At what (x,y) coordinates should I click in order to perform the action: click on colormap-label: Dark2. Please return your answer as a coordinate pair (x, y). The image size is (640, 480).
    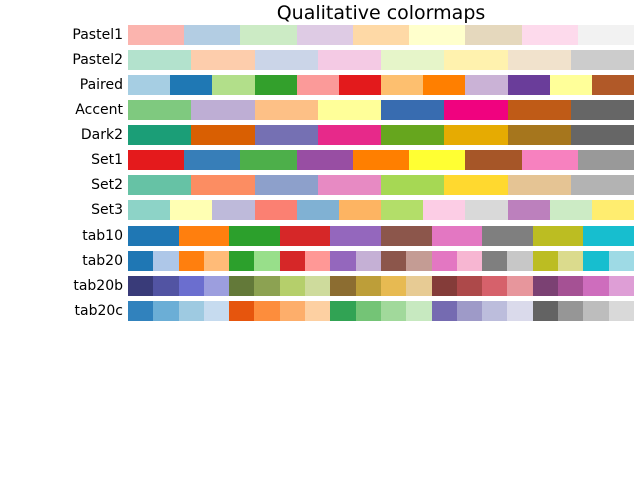
    Looking at the image, I should click on (101, 135).